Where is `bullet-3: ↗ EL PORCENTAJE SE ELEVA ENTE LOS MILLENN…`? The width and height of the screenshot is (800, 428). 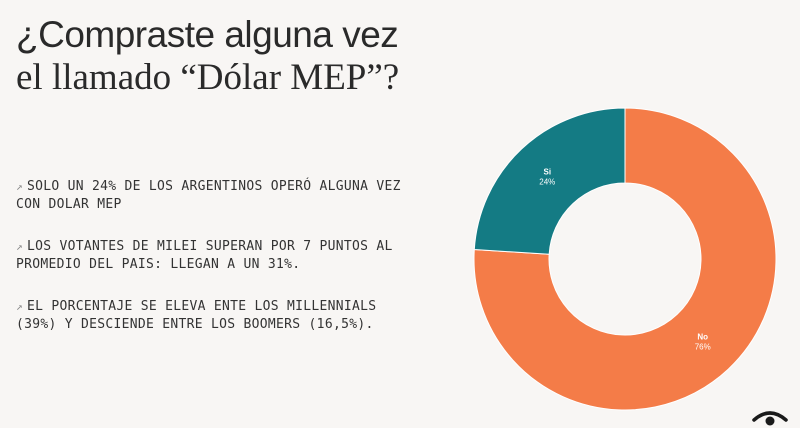 bullet-3: ↗ EL PORCENTAJE SE ELEVA ENTE LOS MILLENN… is located at coordinates (216, 316).